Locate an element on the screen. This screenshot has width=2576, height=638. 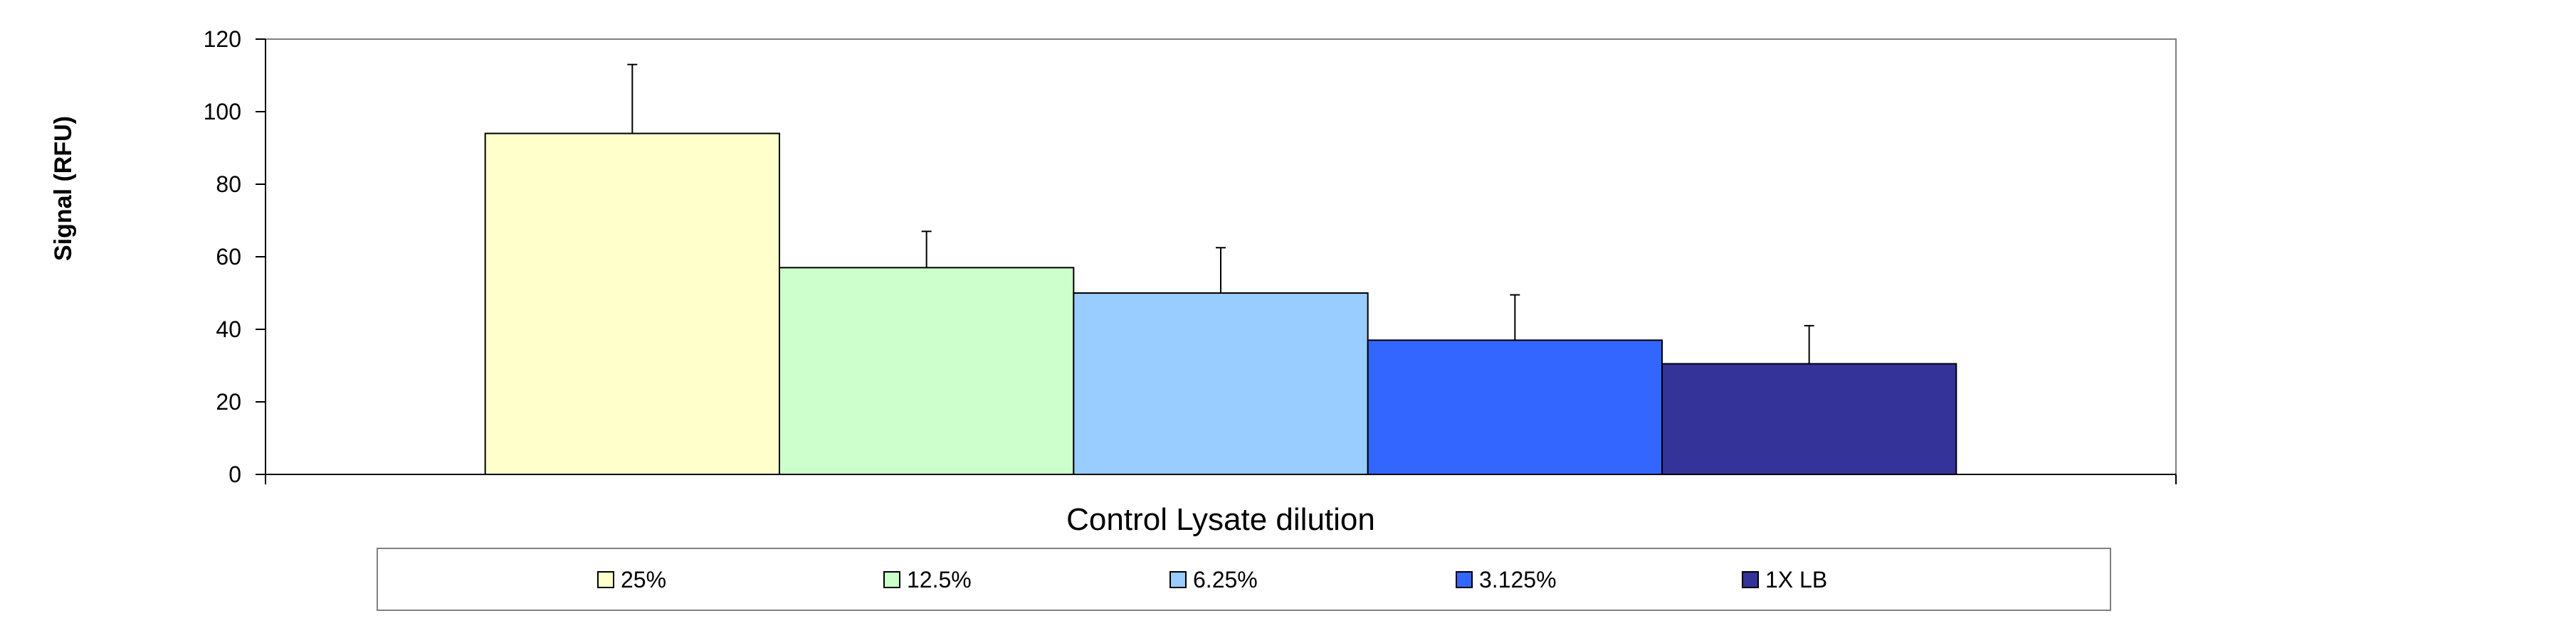
legend-label-3.125%: 3.125% is located at coordinates (1518, 579).